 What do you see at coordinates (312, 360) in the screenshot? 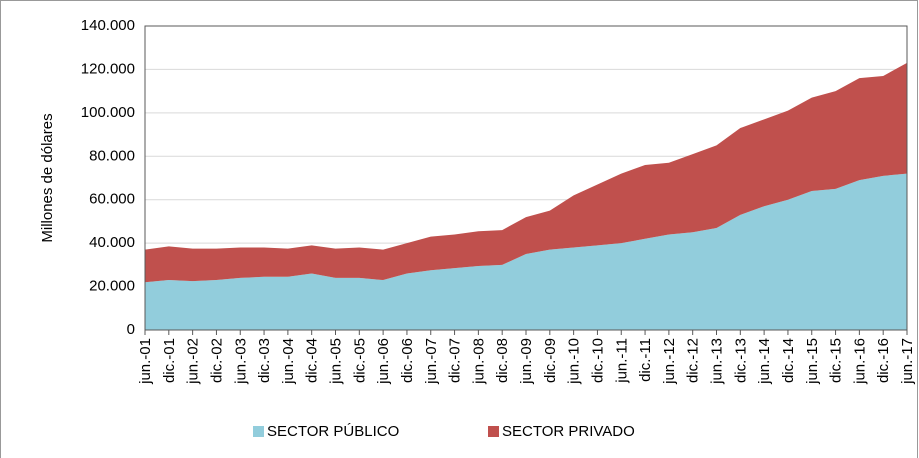
I see `x-tick-label: dic.-04` at bounding box center [312, 360].